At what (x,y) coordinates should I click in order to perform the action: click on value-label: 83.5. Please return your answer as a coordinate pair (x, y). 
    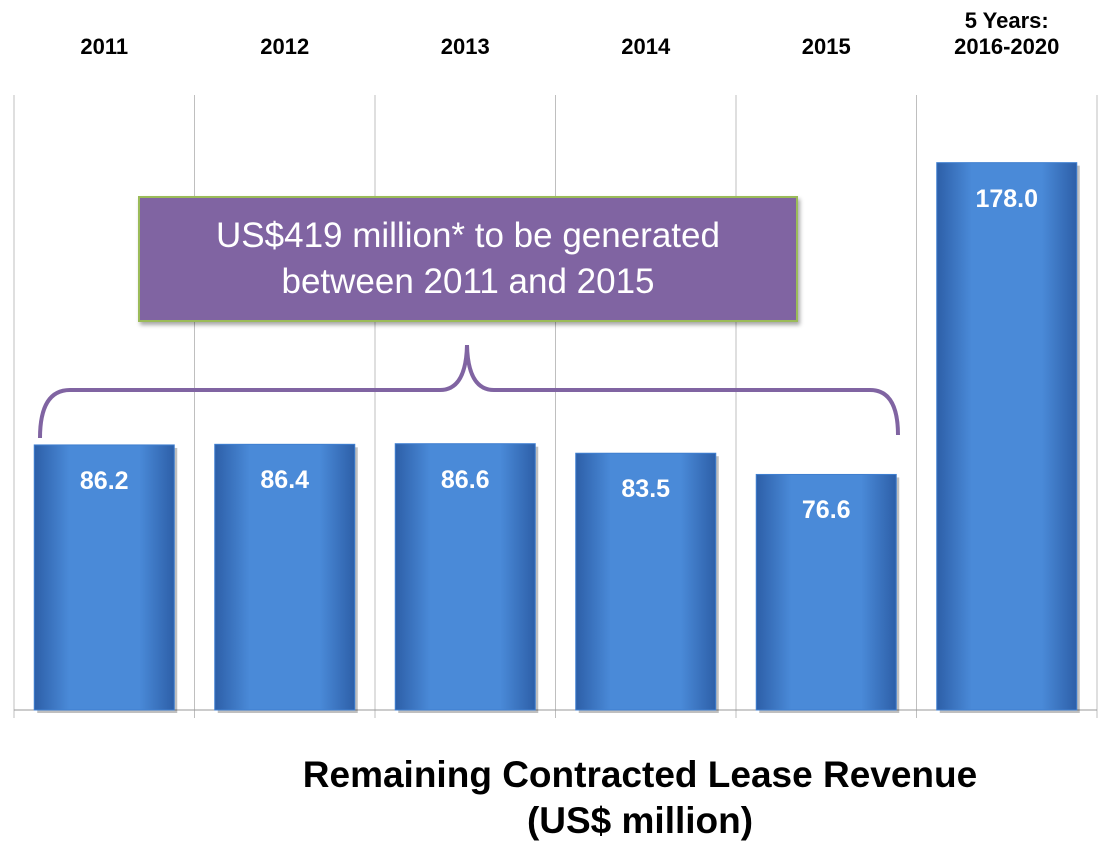
    Looking at the image, I should click on (646, 489).